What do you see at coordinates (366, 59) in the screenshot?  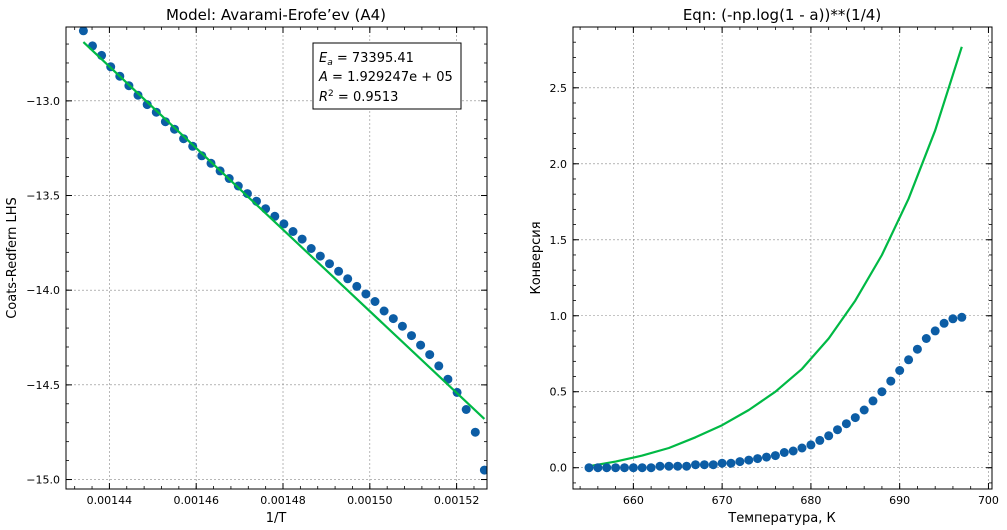 I see `annotation-ea: Ea = 73395.41` at bounding box center [366, 59].